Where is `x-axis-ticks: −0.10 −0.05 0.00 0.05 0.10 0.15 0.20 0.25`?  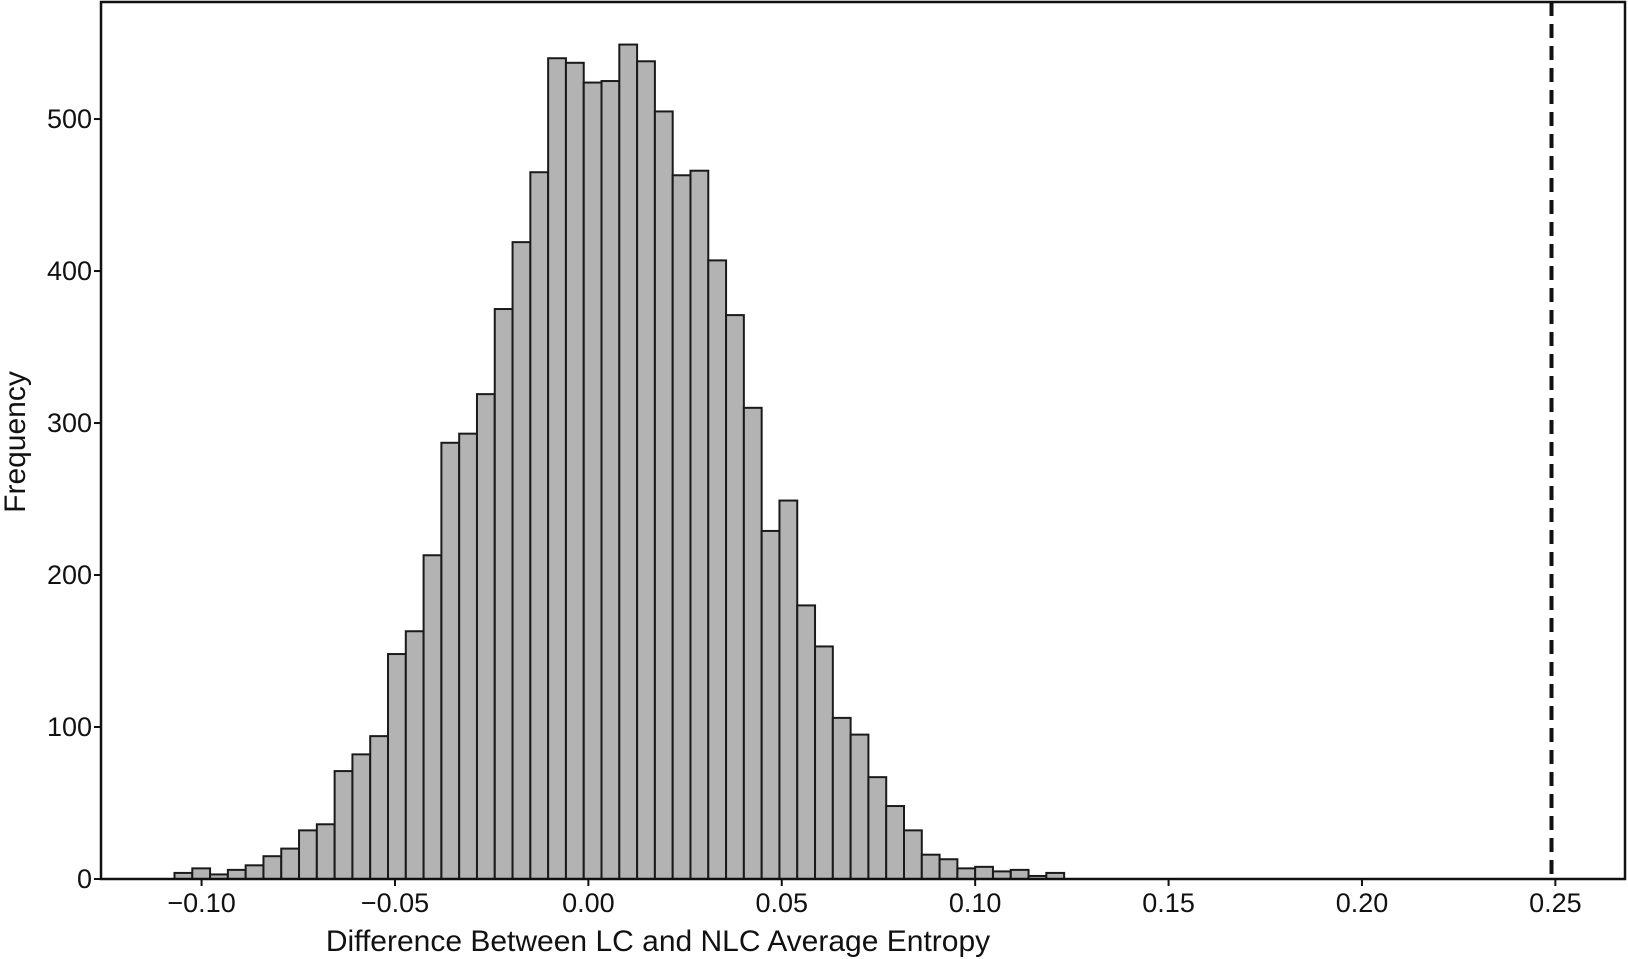
x-axis-ticks: −0.10 −0.05 0.00 0.05 0.10 0.15 0.20 0.25 is located at coordinates (874, 898).